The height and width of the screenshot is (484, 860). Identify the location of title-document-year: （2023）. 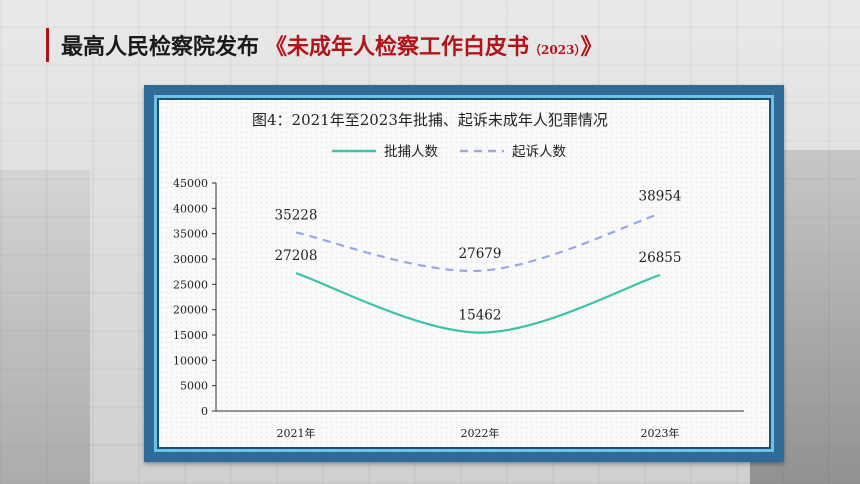
(555, 50).